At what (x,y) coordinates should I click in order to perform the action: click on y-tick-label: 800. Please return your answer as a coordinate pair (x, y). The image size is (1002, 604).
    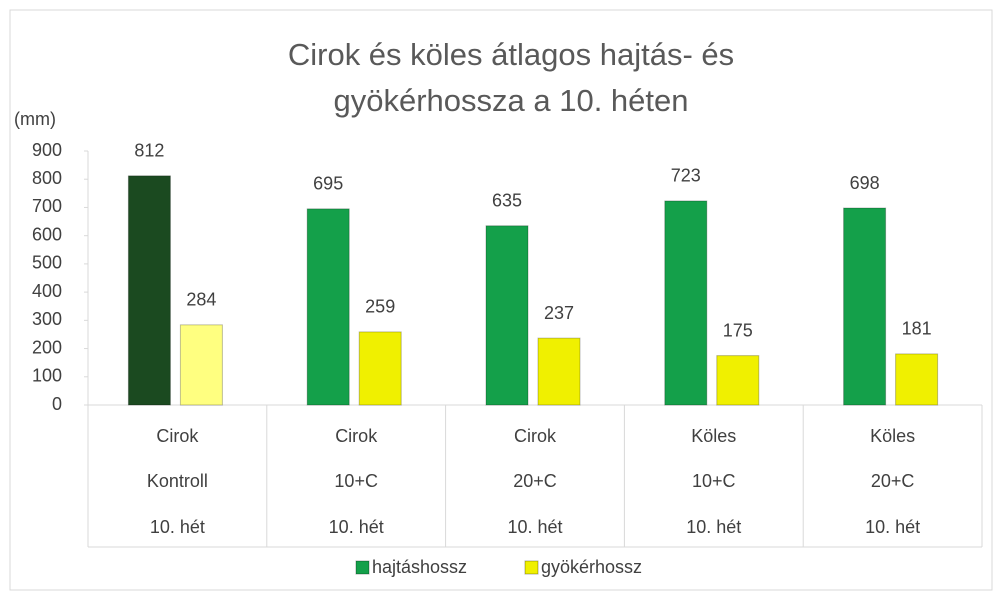
    Looking at the image, I should click on (47, 178).